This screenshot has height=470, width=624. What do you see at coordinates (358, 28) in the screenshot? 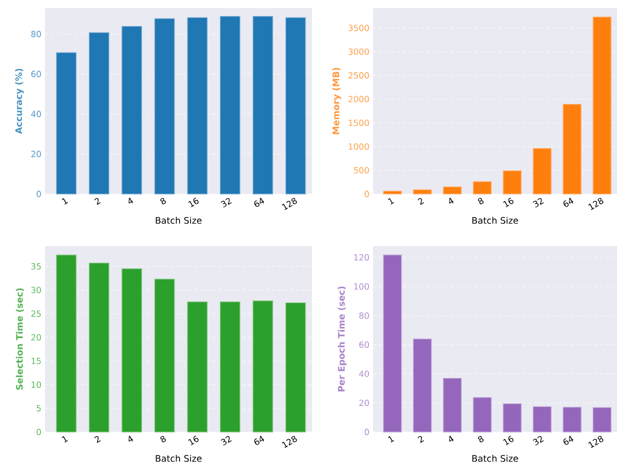
I see `y-tick-label: 3500` at bounding box center [358, 28].